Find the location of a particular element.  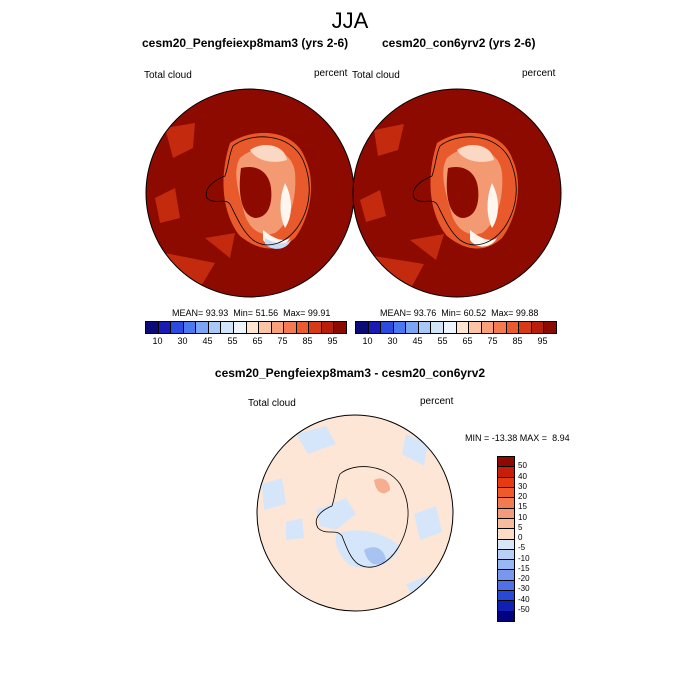

panel-2-mean-value: 93.76 is located at coordinates (425, 313).